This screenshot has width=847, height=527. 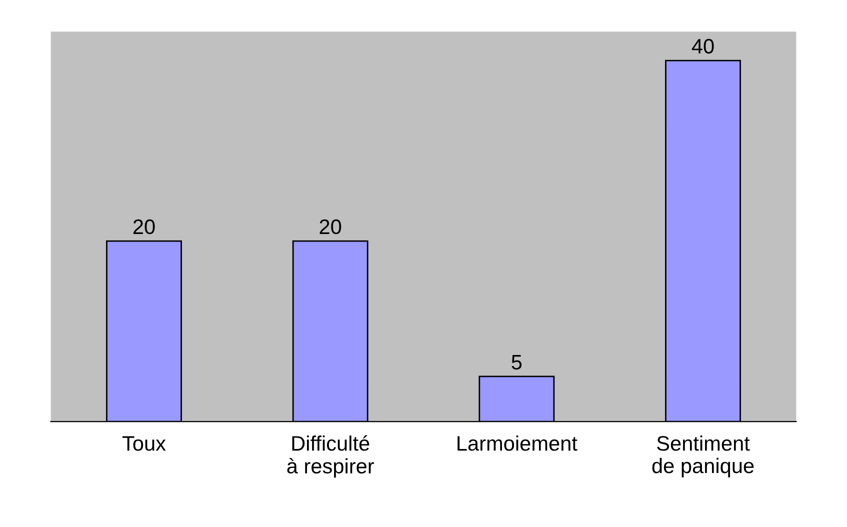 What do you see at coordinates (330, 456) in the screenshot?
I see `x-tick-label: Difficulté à respirer` at bounding box center [330, 456].